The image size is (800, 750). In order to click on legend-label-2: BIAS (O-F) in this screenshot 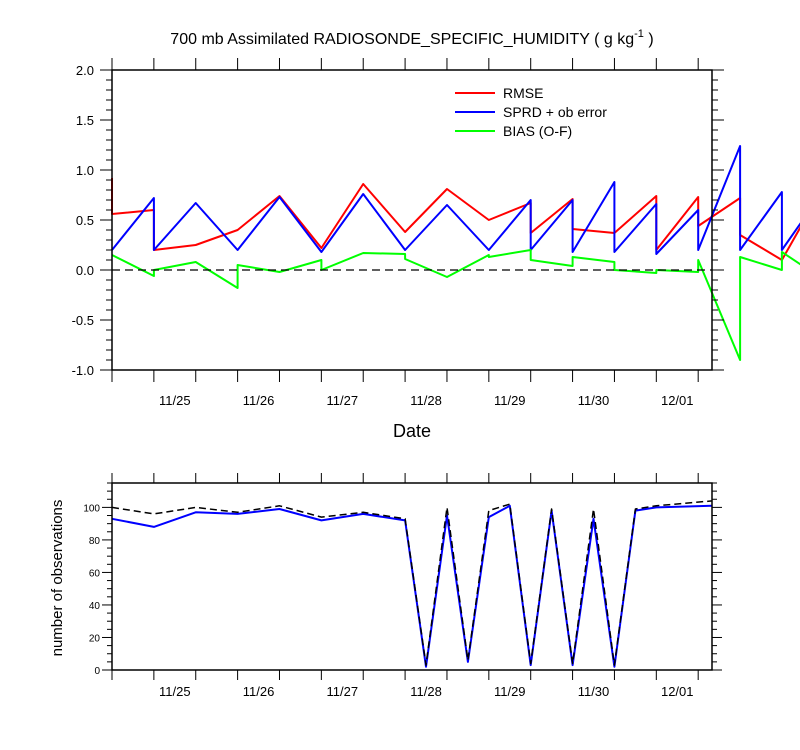, I will do `click(537, 131)`.